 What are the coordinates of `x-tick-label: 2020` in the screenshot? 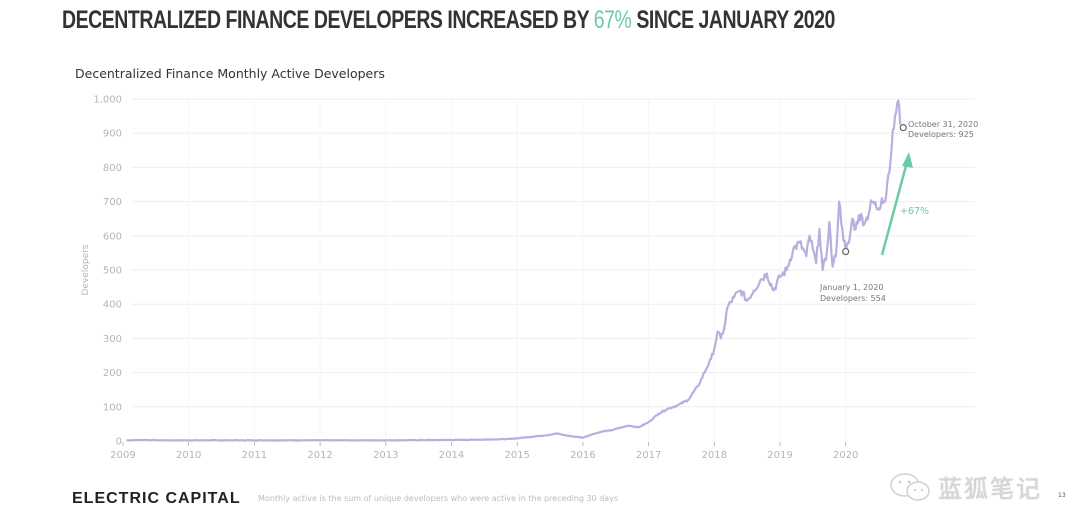 It's located at (845, 455).